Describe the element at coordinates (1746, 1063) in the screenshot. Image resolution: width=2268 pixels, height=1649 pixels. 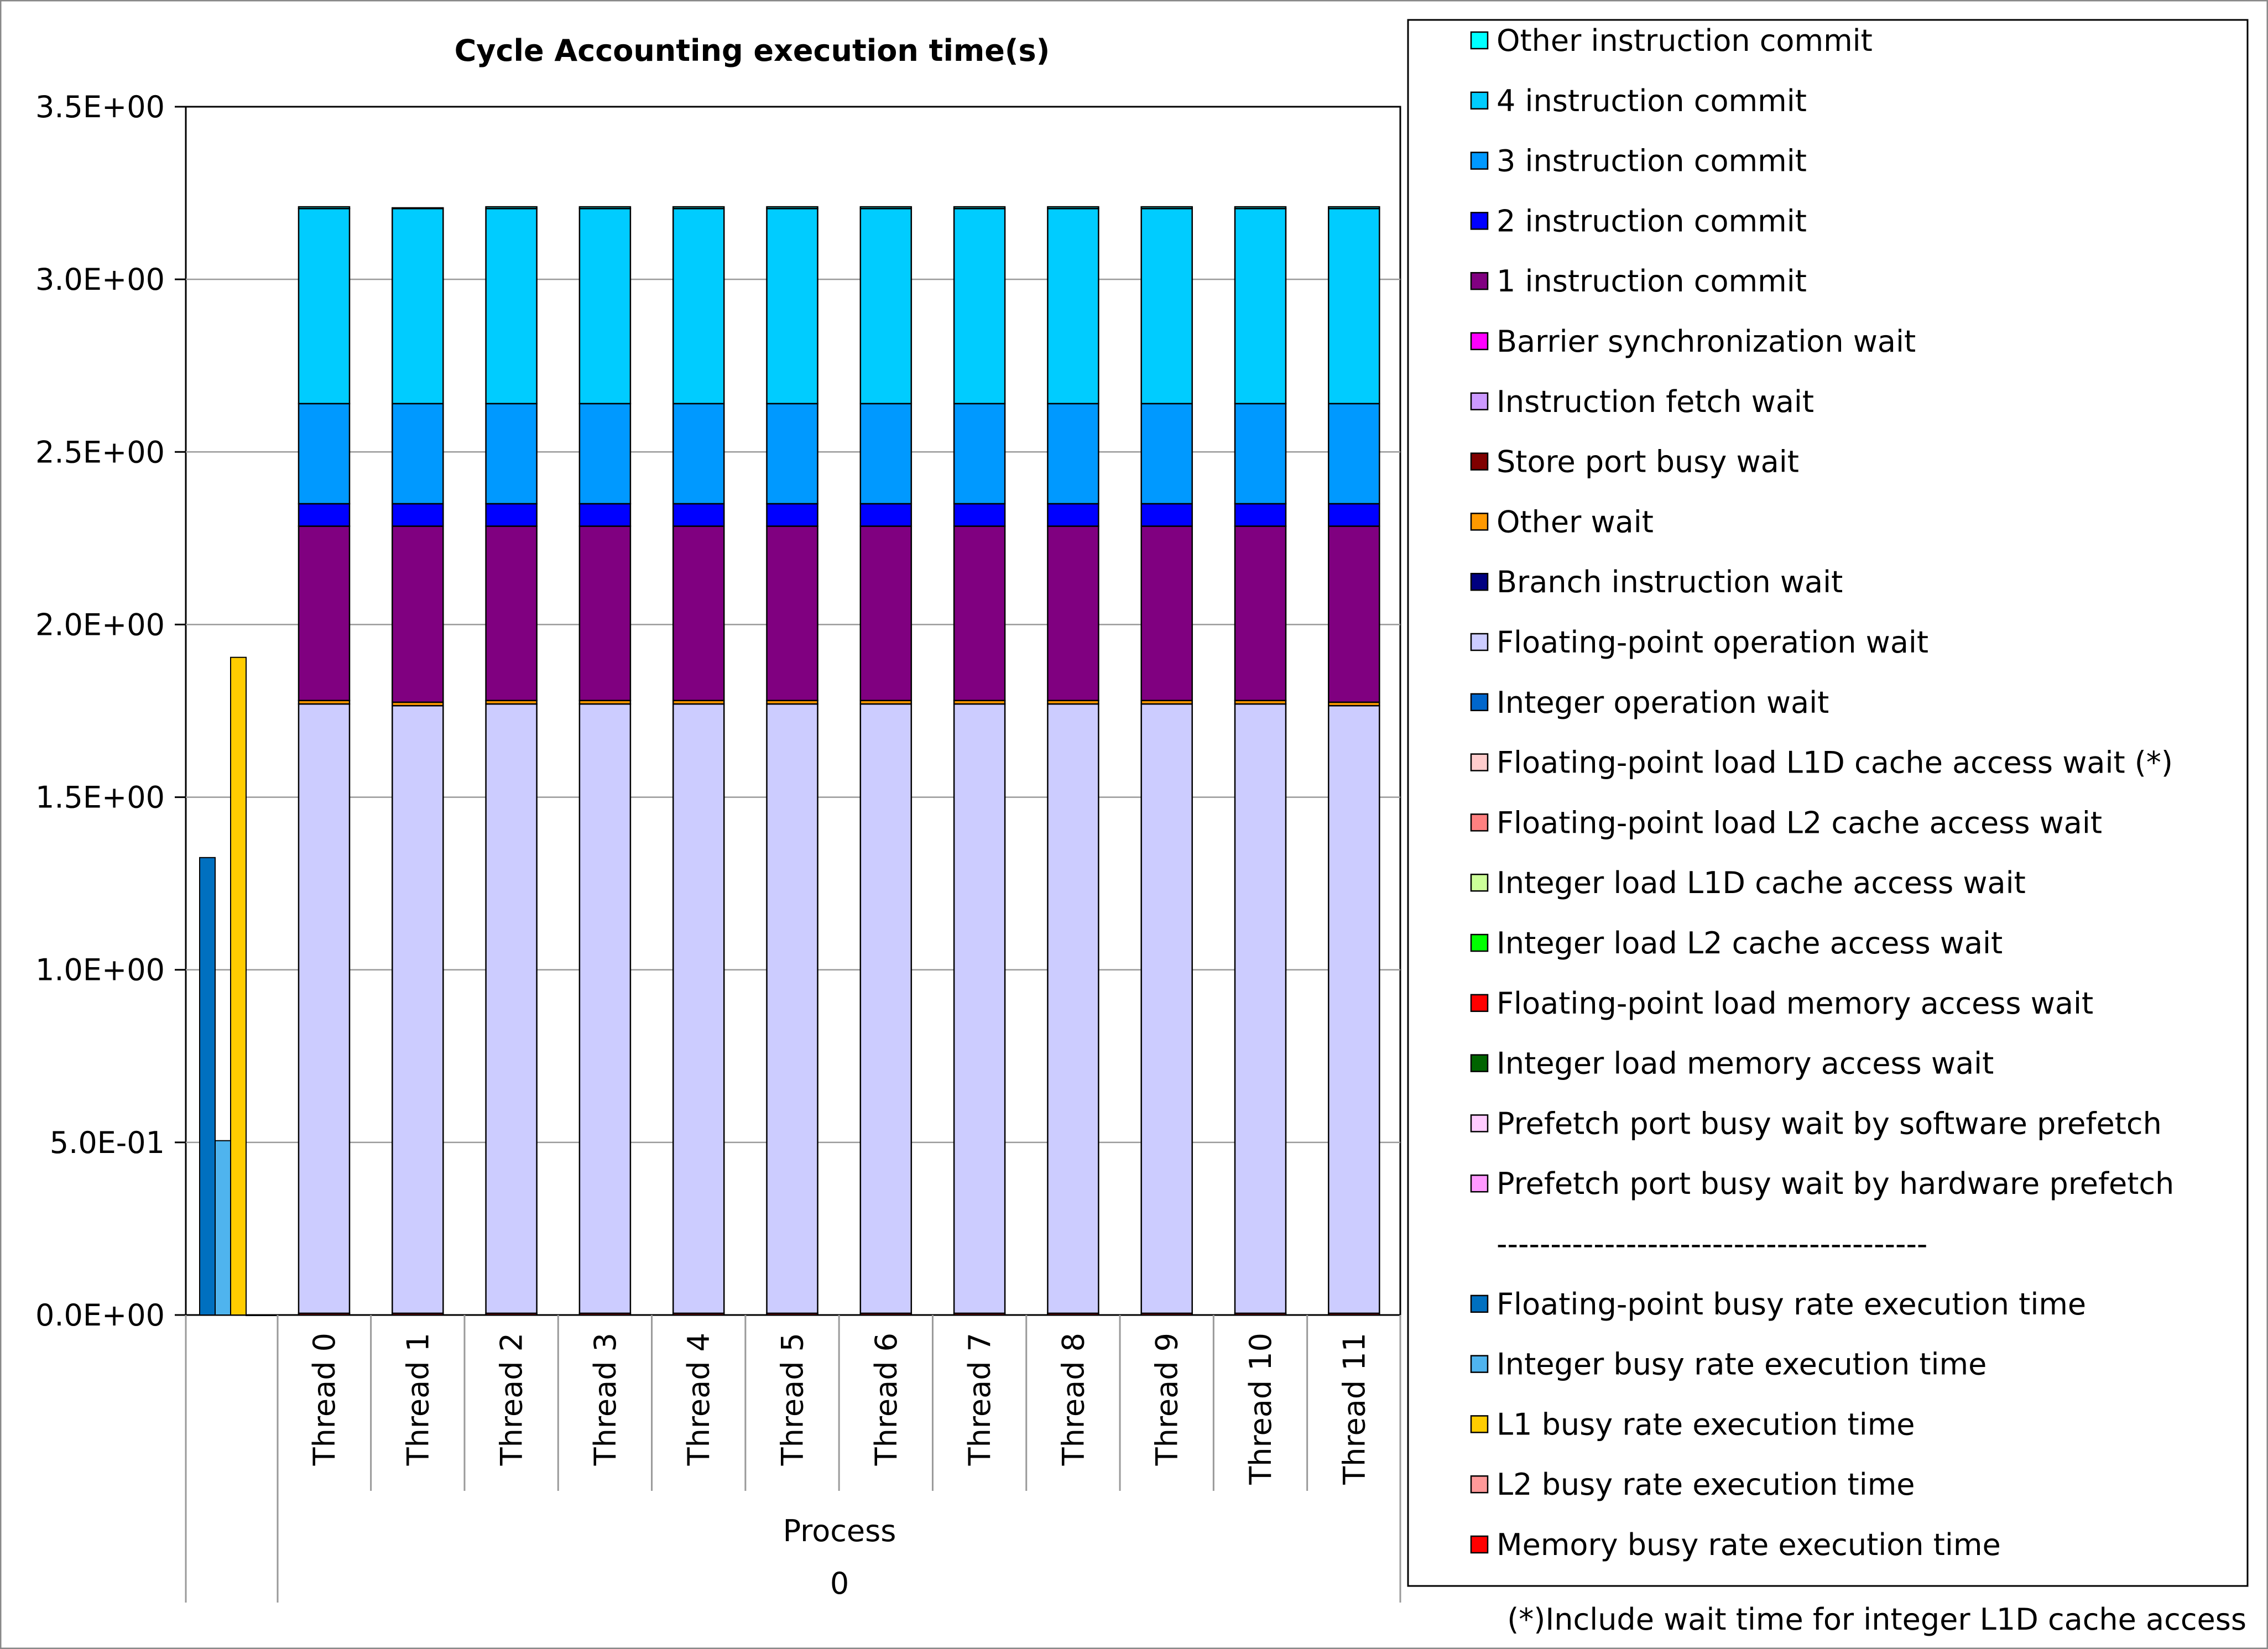
I see `legend-label: Integer load memory access wait` at that location.